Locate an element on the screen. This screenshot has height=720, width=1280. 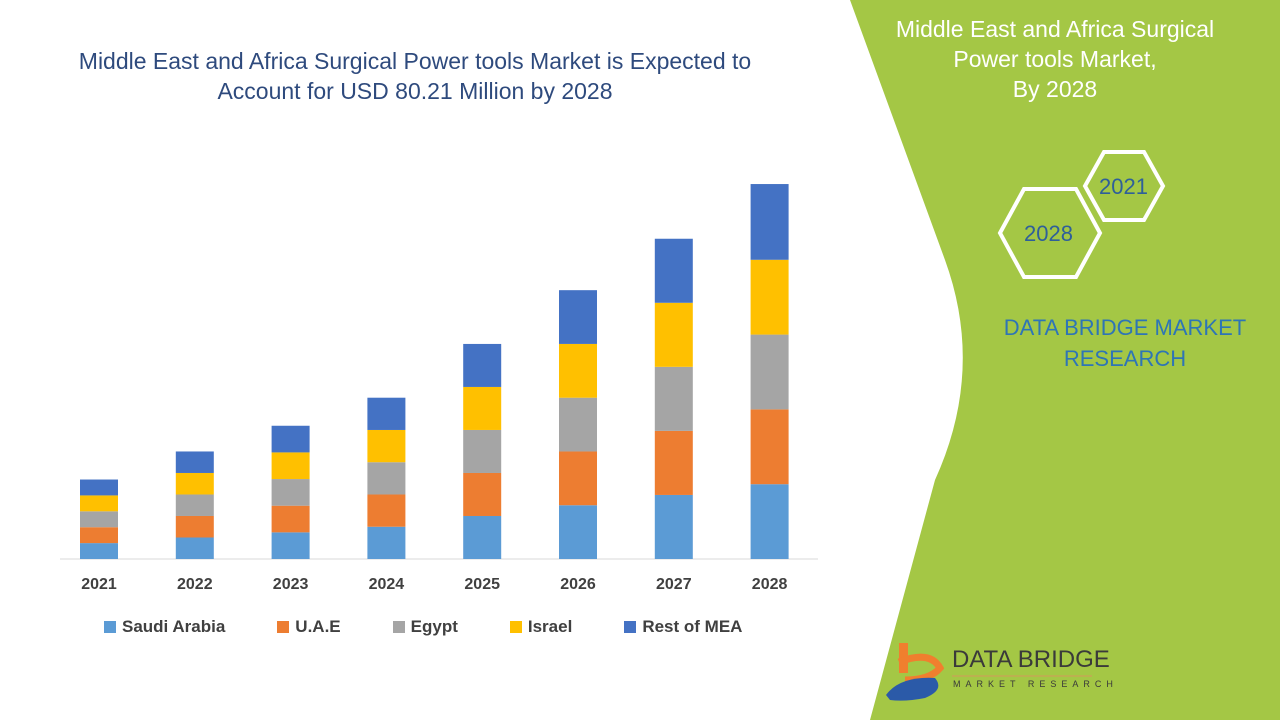
legend-label: Saudi Arabia is located at coordinates (174, 626).